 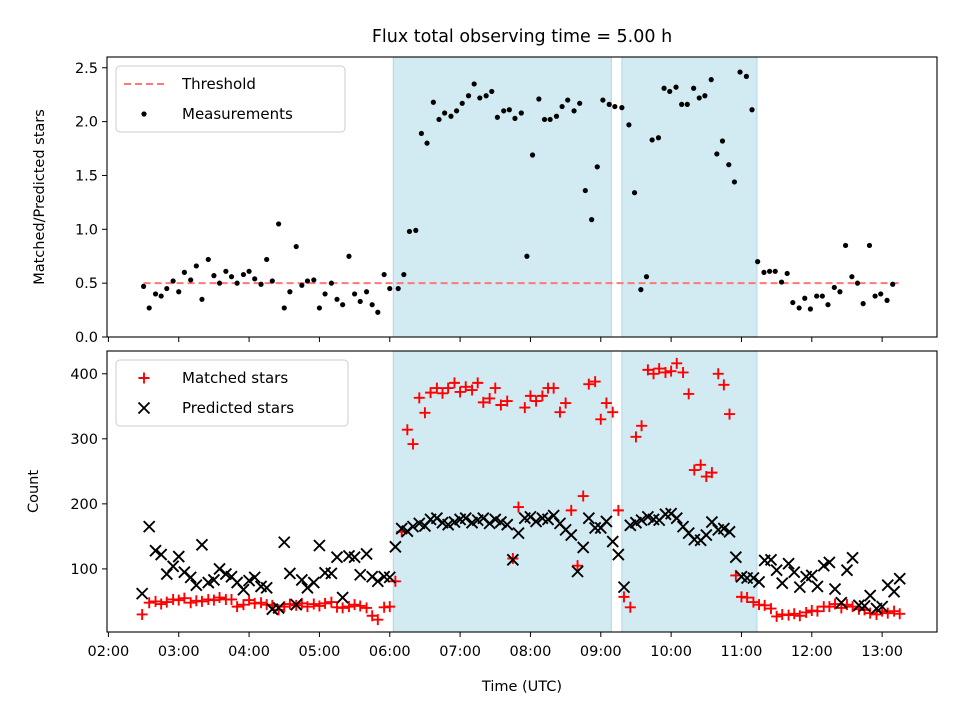 I want to click on x-tick-label: 12:00, so click(x=812, y=652).